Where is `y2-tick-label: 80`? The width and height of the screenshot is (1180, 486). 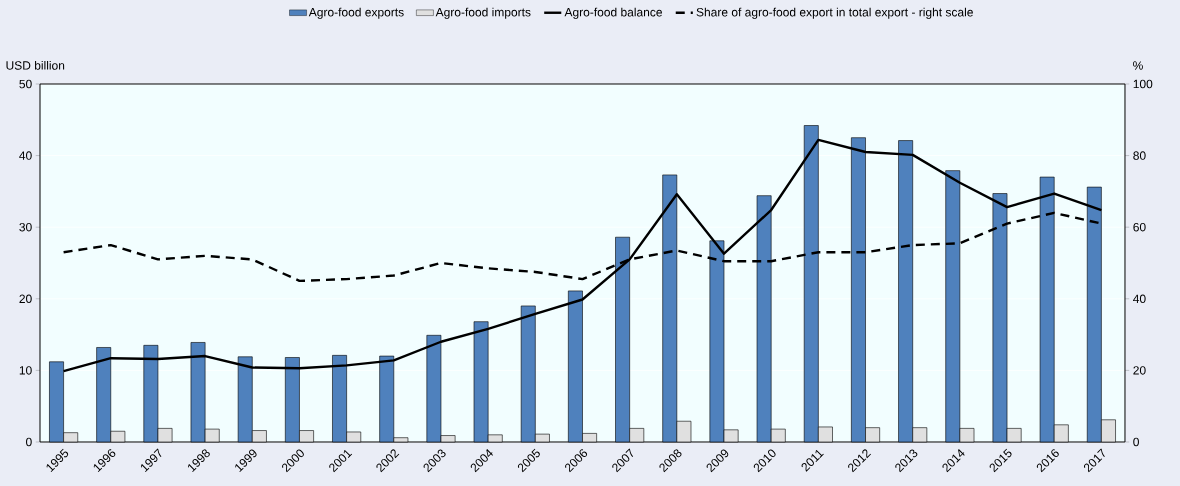
y2-tick-label: 80 is located at coordinates (1139, 155).